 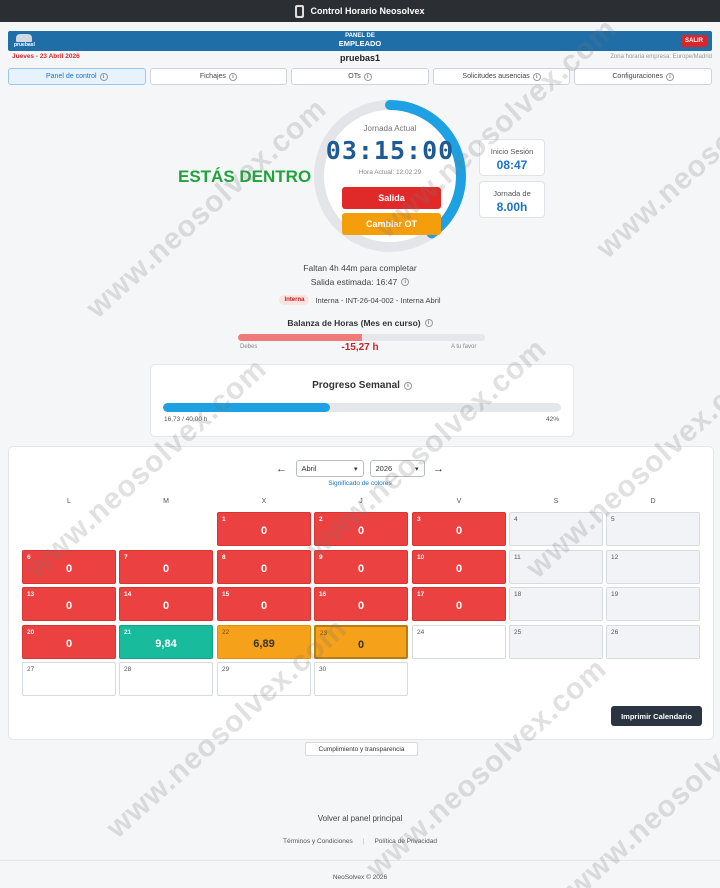 What do you see at coordinates (324, 633) in the screenshot?
I see `day-number: 23` at bounding box center [324, 633].